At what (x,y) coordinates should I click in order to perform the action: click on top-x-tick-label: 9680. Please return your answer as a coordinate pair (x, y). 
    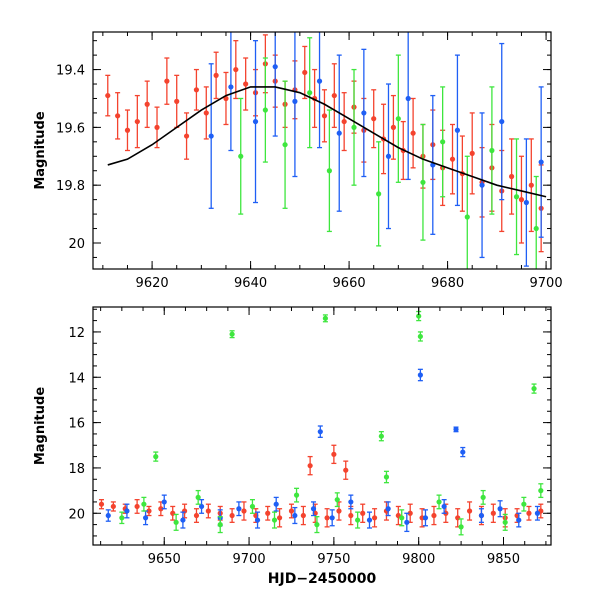
    Looking at the image, I should click on (447, 283).